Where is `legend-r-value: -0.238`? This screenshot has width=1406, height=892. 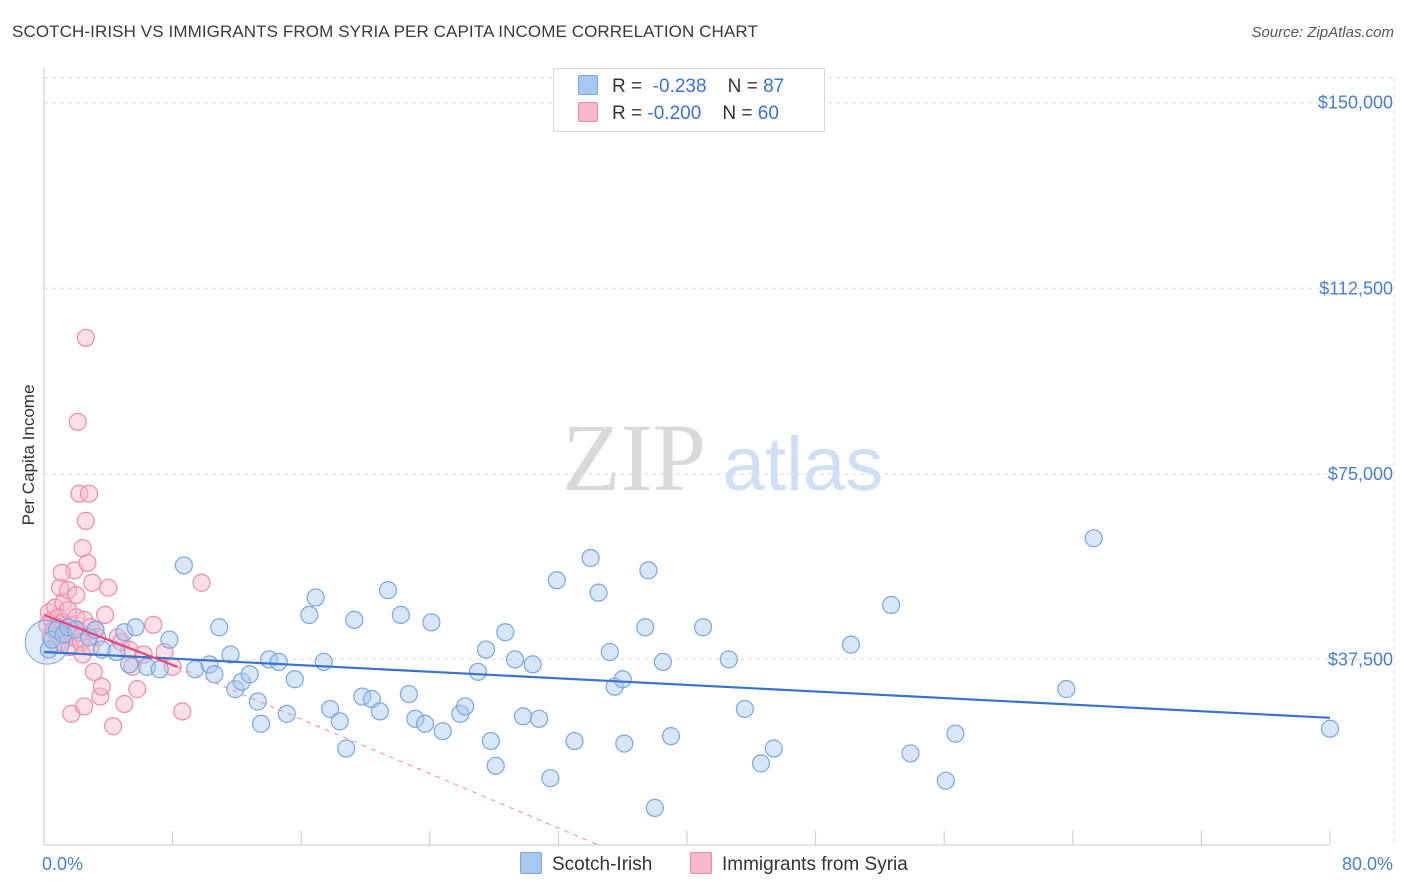 legend-r-value: -0.238 is located at coordinates (679, 86).